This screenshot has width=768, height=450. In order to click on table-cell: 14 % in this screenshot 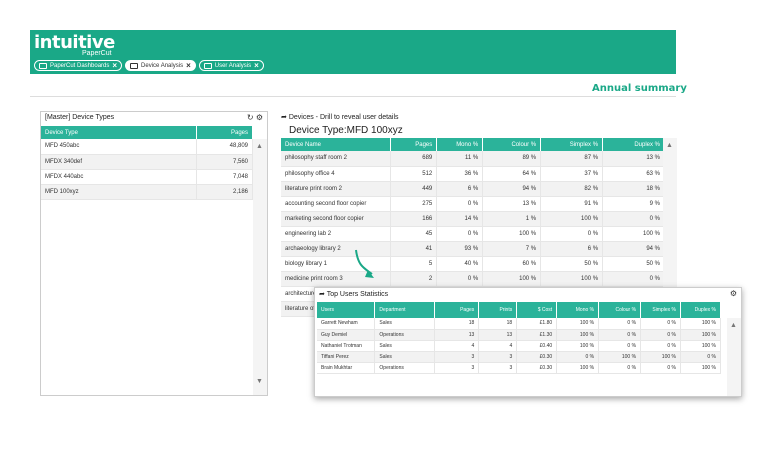, I will do `click(460, 219)`.